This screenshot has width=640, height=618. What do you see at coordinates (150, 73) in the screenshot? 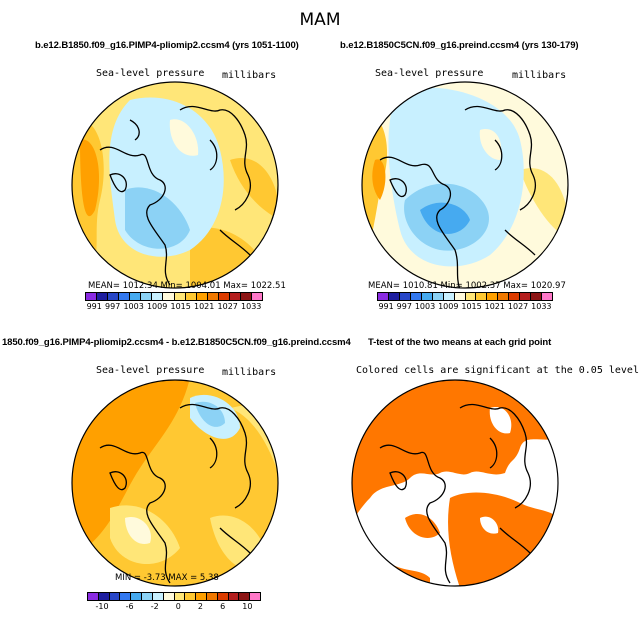
I see `panel-1-variable-label: Sea-level pressure` at bounding box center [150, 73].